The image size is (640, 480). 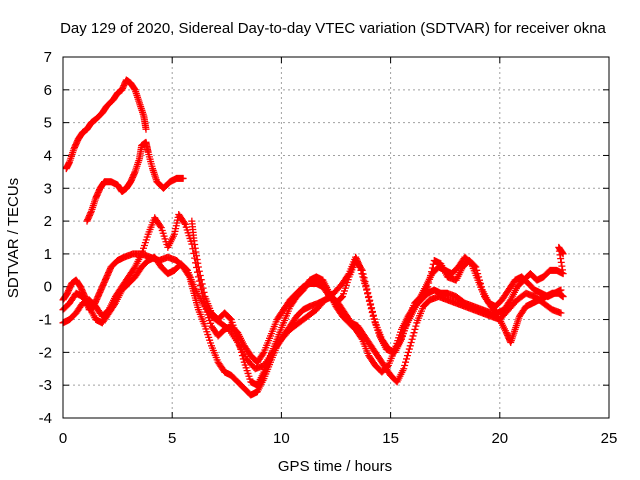 I want to click on y-axis-label: SDTVAR / TECUs, so click(x=13, y=238).